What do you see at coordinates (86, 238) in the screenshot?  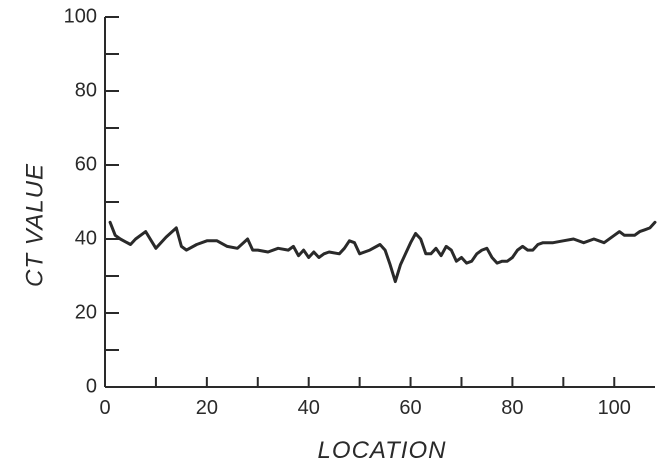 I see `y-tick-label: 40` at bounding box center [86, 238].